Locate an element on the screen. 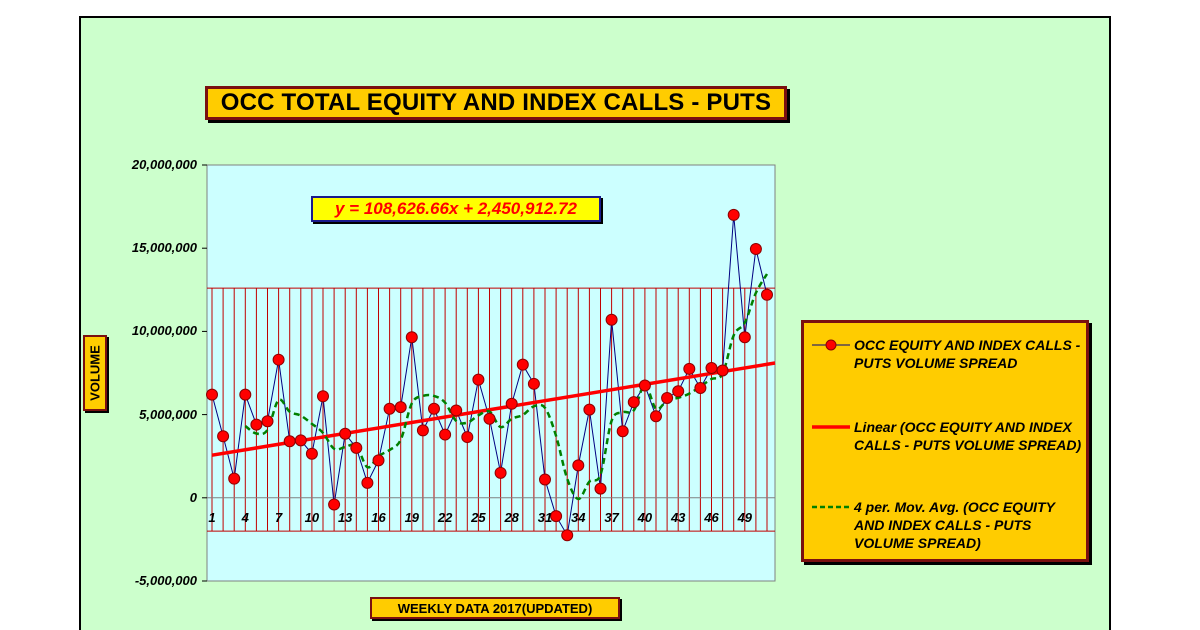  legend-swatch-moving-avg is located at coordinates (831, 507).